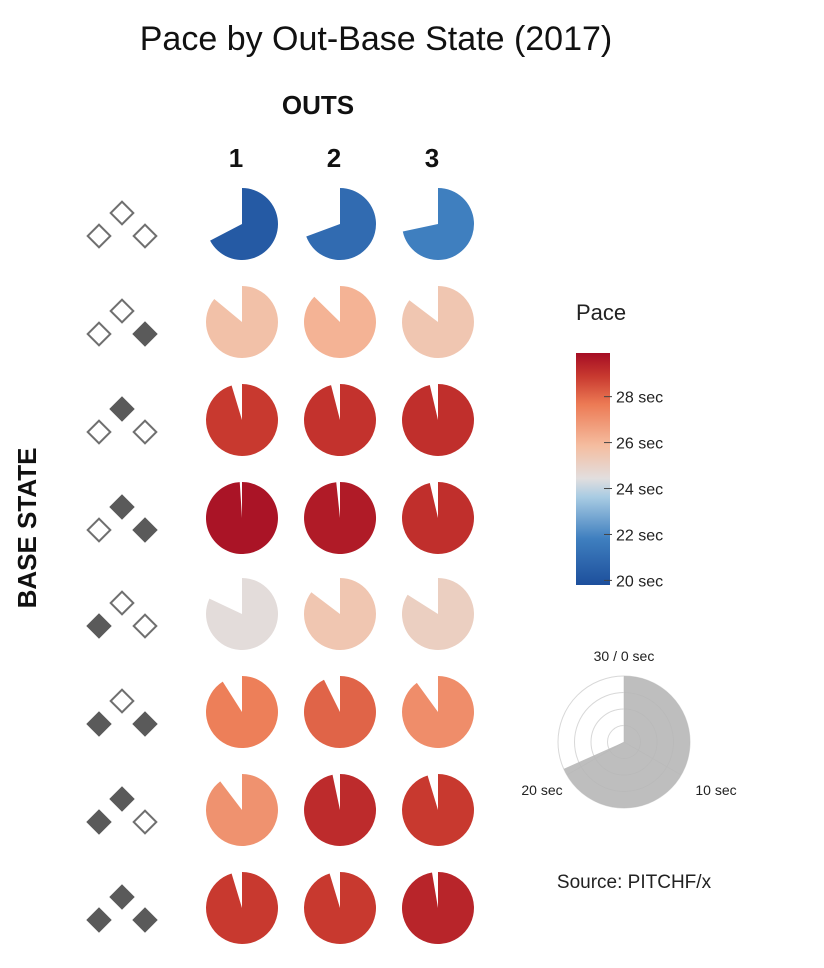 This screenshot has width=824, height=968. Describe the element at coordinates (27, 528) in the screenshot. I see `y-axis-label: BASE STATE` at that location.